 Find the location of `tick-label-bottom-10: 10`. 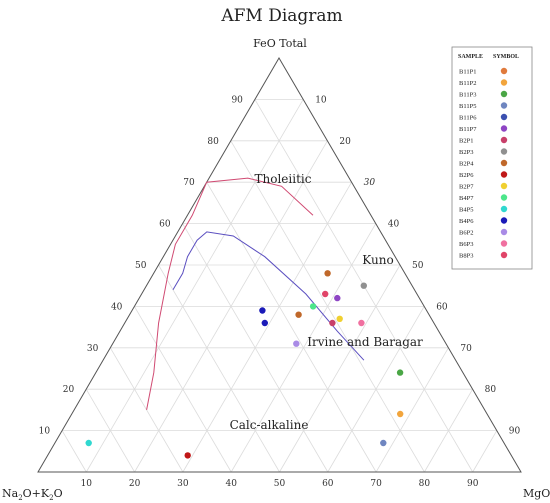

tick-label-bottom-10: 10 is located at coordinates (87, 484).